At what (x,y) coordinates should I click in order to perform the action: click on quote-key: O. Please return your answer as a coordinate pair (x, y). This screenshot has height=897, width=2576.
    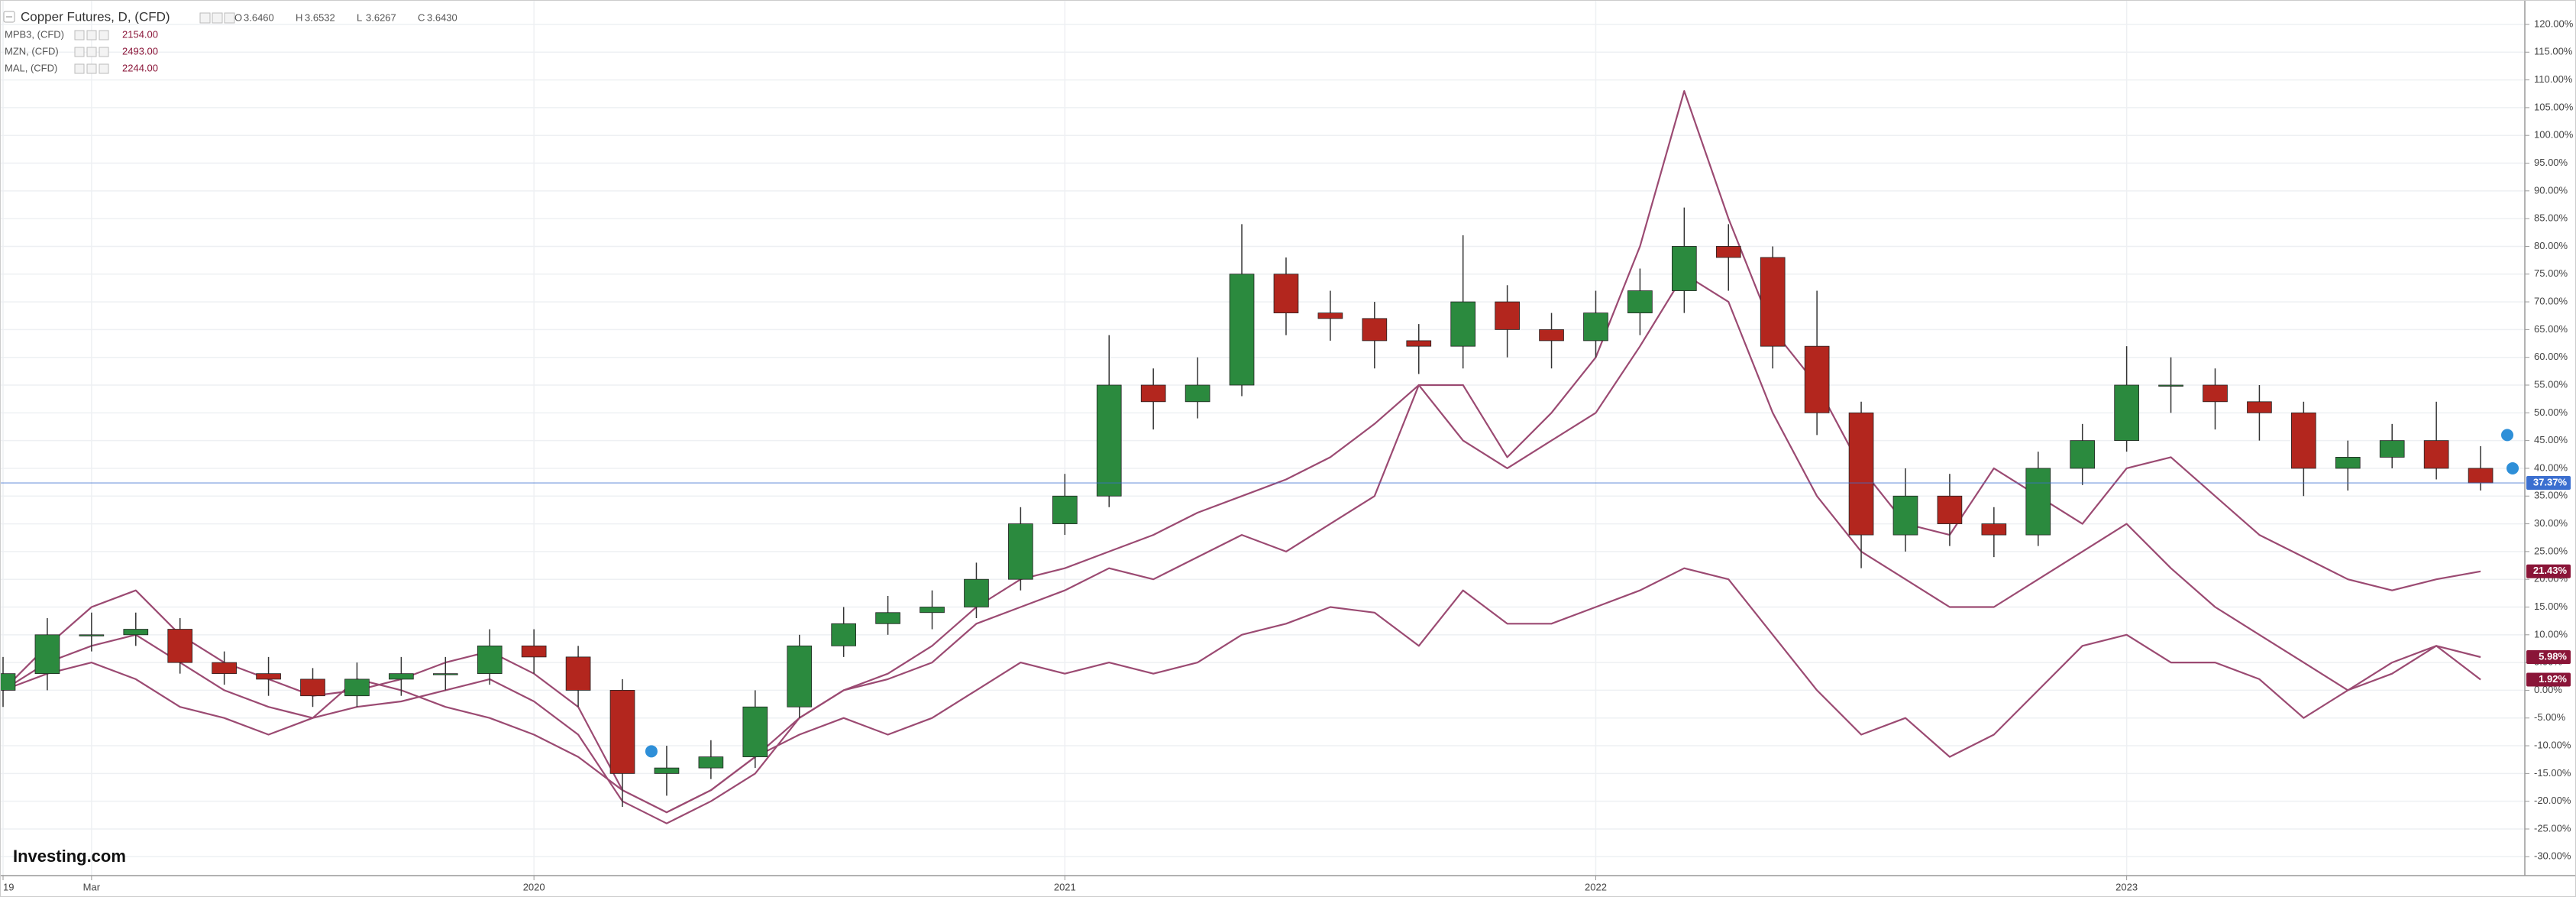
    Looking at the image, I should click on (238, 17).